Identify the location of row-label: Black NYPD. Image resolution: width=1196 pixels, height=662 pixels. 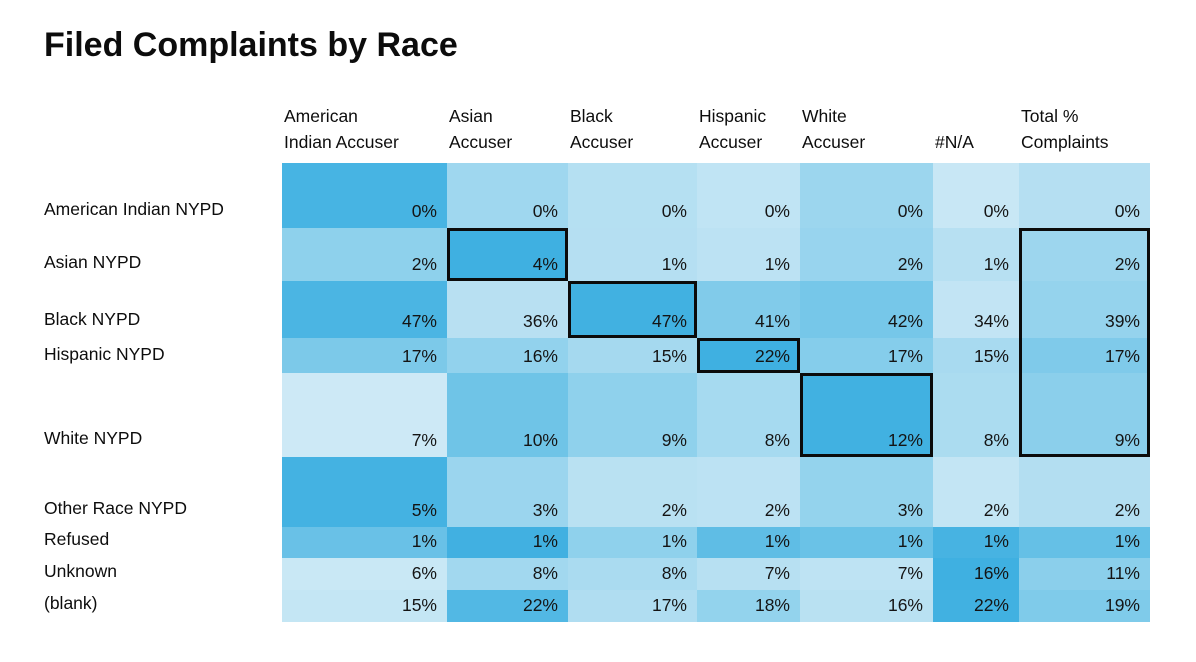
(163, 309).